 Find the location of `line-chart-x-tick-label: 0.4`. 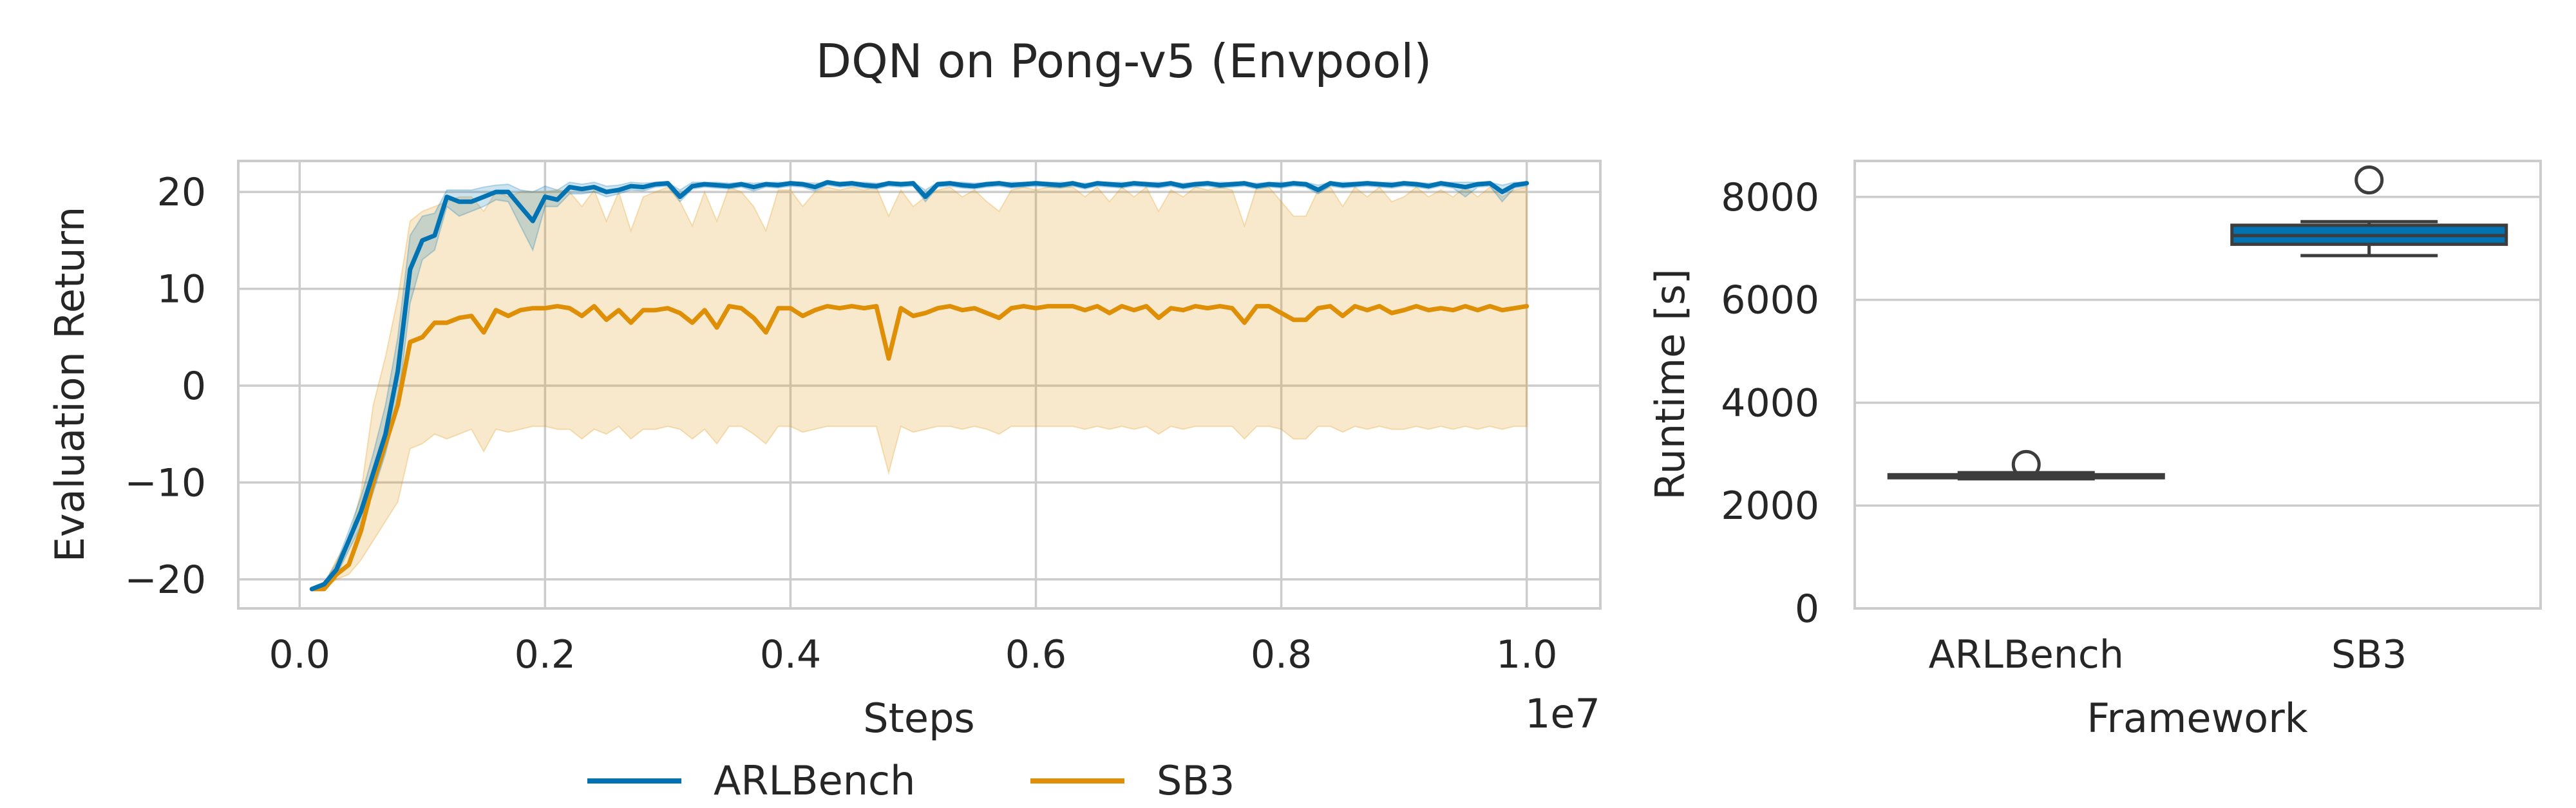

line-chart-x-tick-label: 0.4 is located at coordinates (790, 654).